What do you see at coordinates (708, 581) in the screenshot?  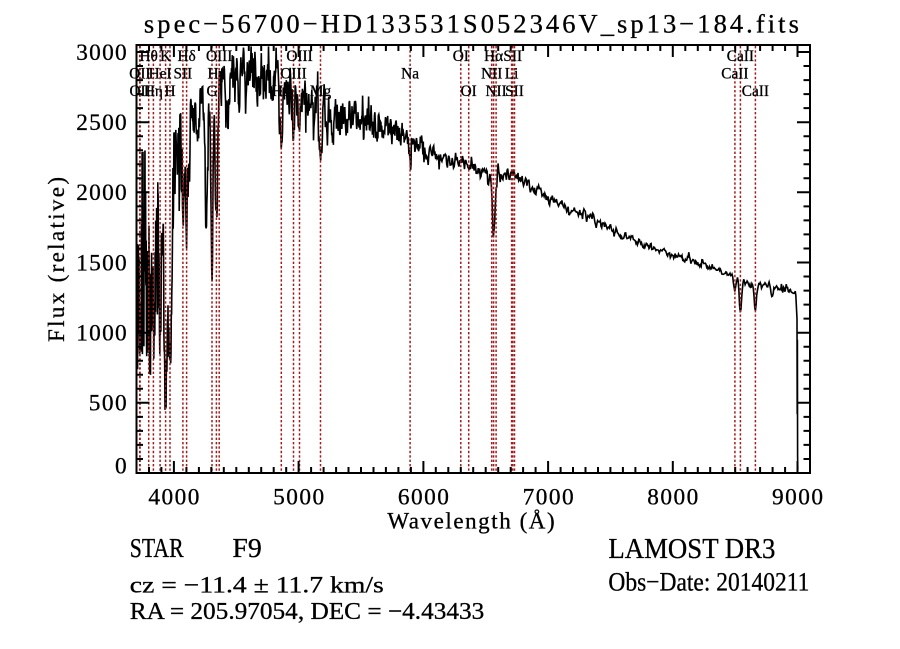 I see `svg-text: Obs−Date: 20140211` at bounding box center [708, 581].